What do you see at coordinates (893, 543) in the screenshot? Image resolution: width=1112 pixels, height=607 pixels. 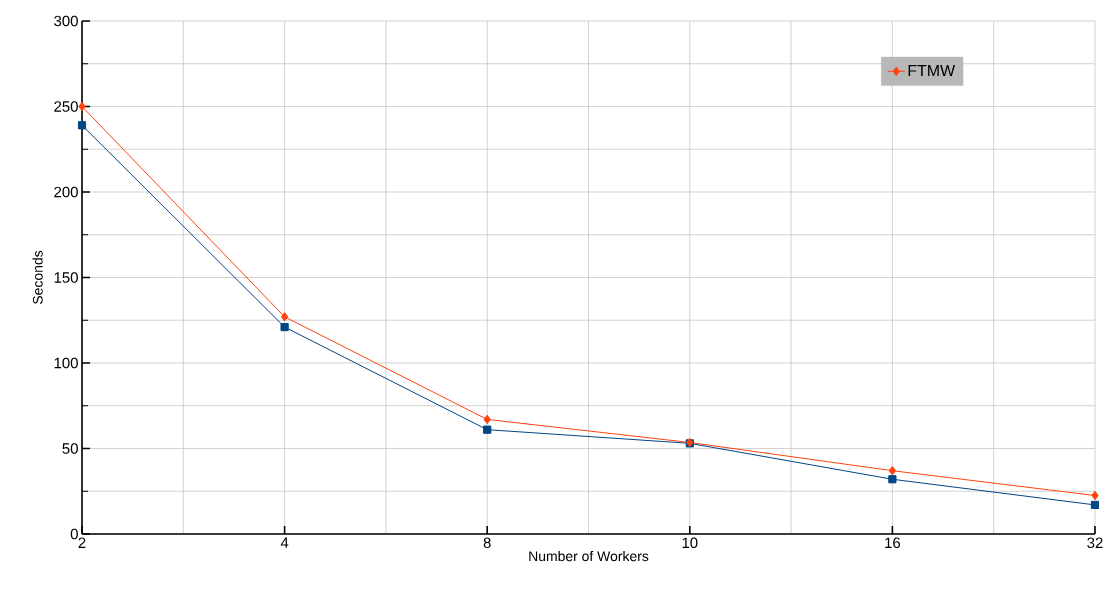 I see `x-tick-label: 16` at bounding box center [893, 543].